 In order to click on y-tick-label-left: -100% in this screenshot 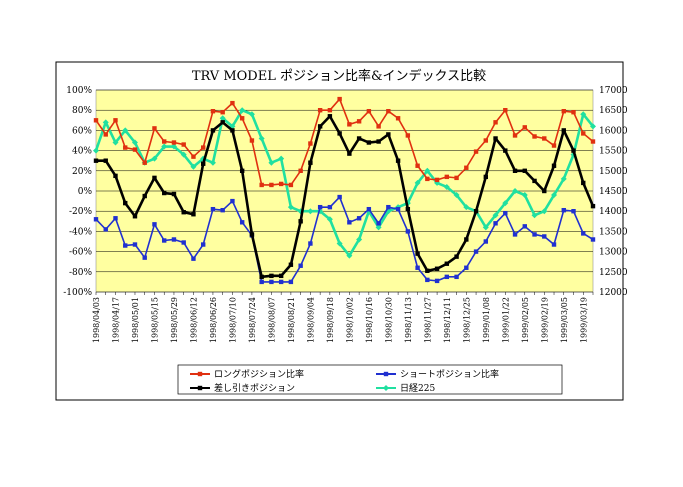, I will do `click(77, 293)`.